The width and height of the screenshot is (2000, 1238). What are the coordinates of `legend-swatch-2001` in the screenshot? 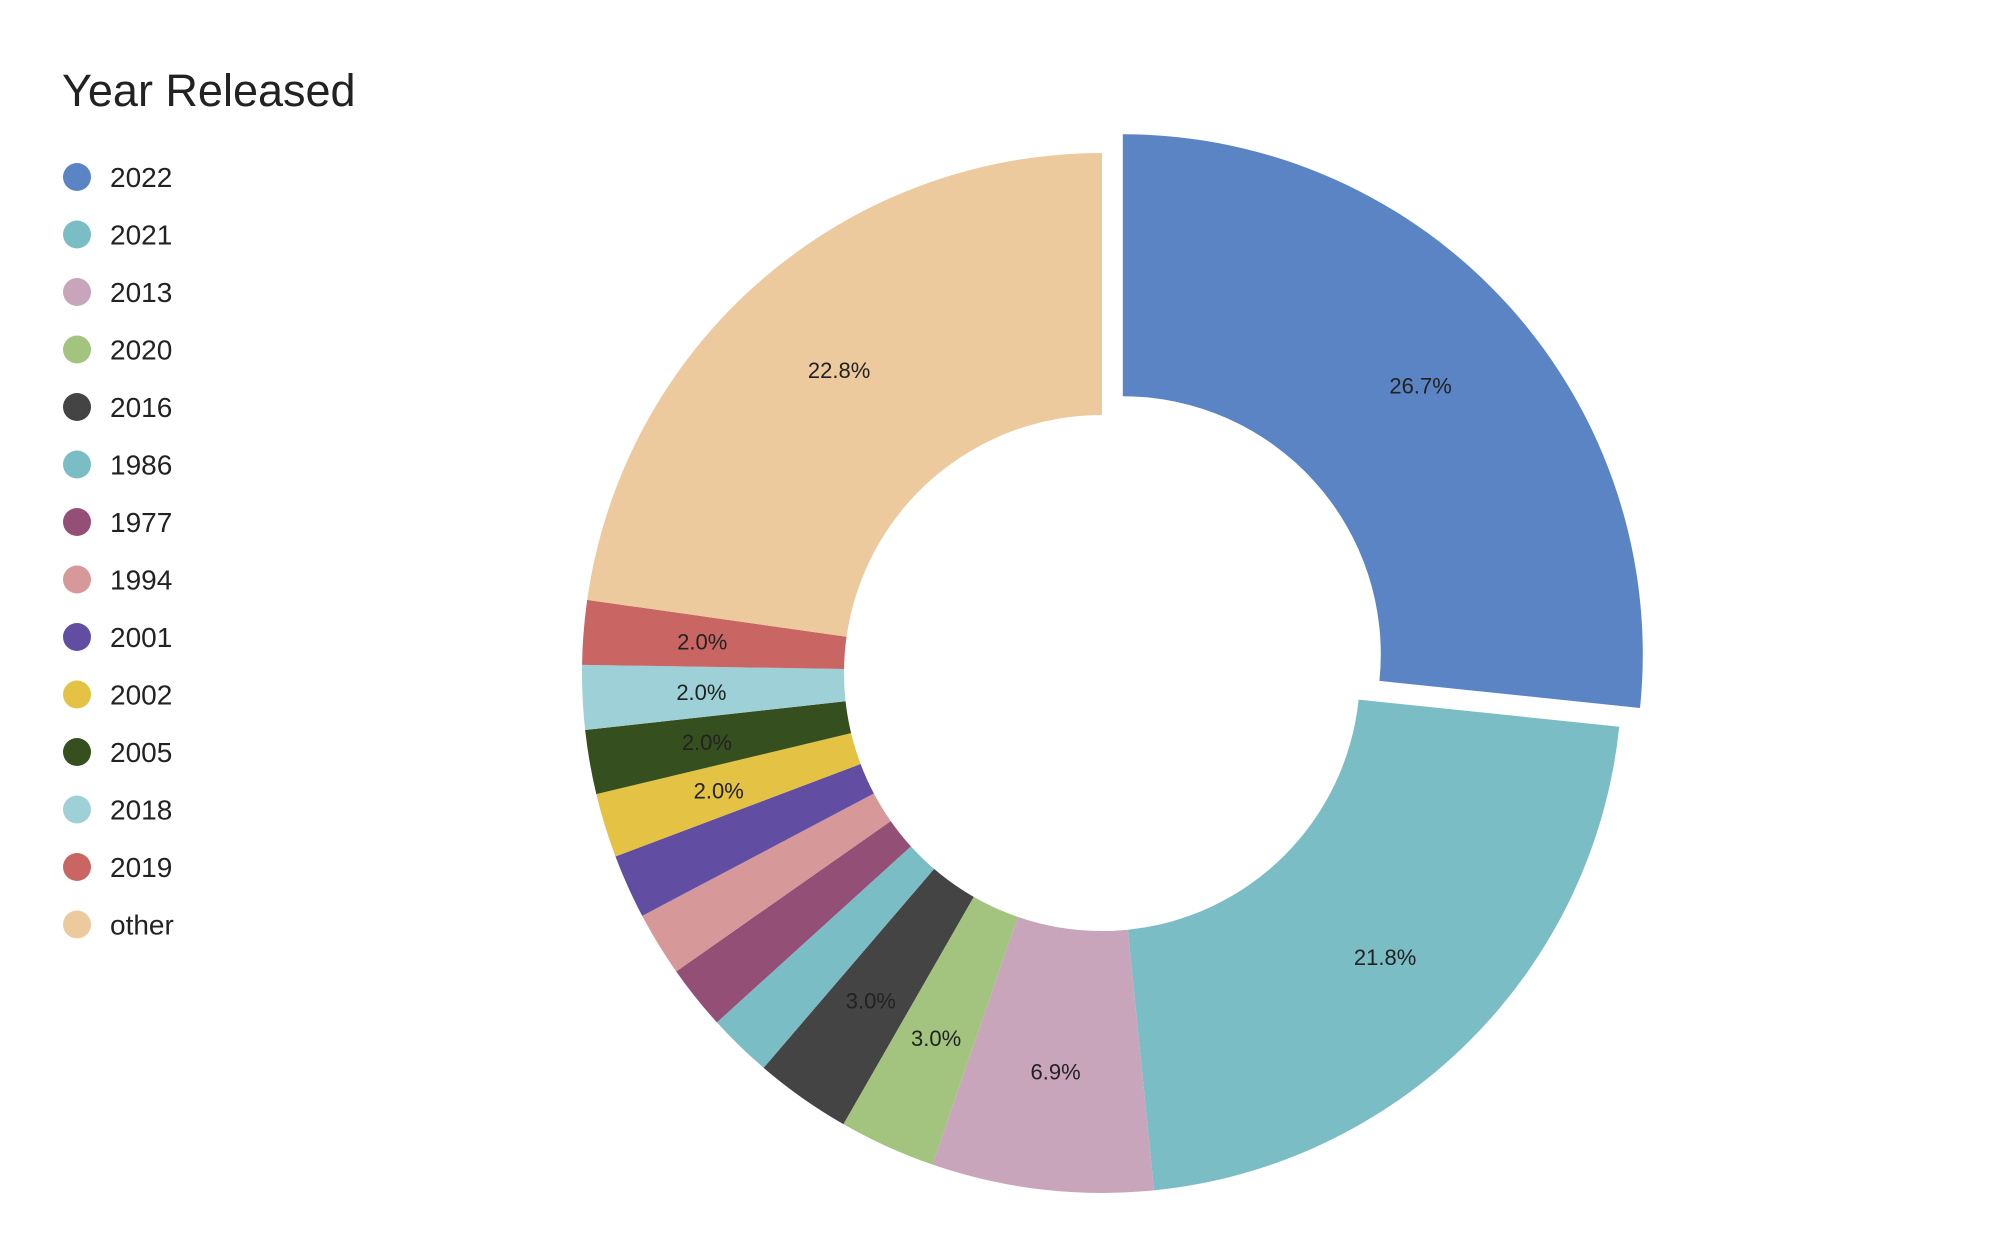 It's located at (77, 637).